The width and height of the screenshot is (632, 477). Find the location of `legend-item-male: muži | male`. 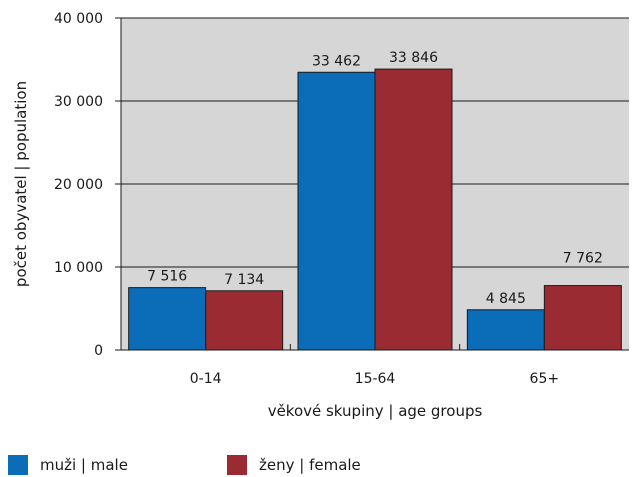

legend-item-male: muži | male is located at coordinates (68, 465).